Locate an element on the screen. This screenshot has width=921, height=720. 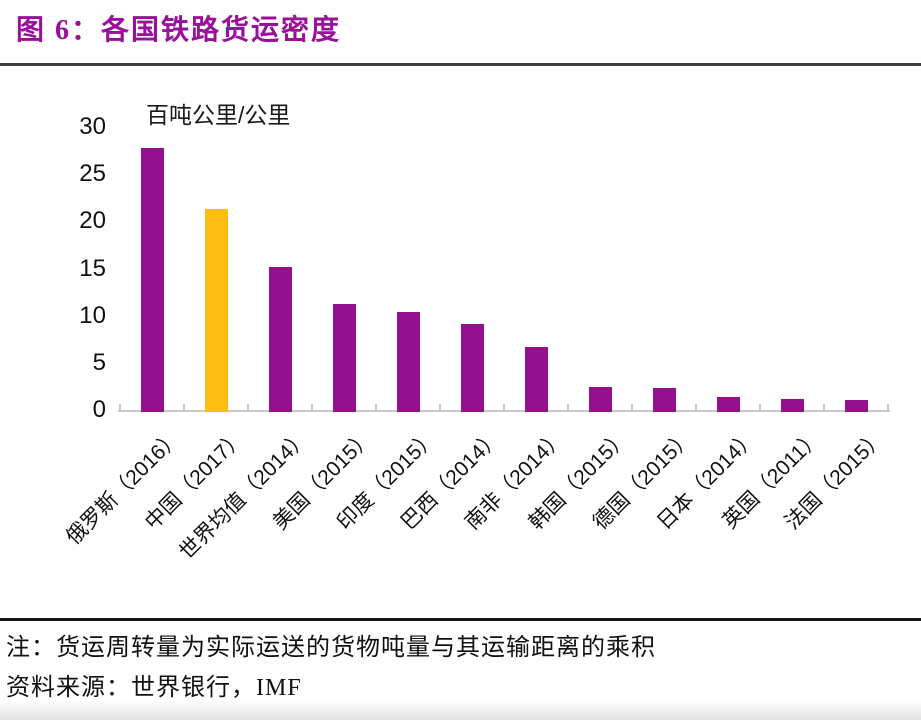
figure-title: 图 6：各国铁路货运密度 is located at coordinates (179, 30).